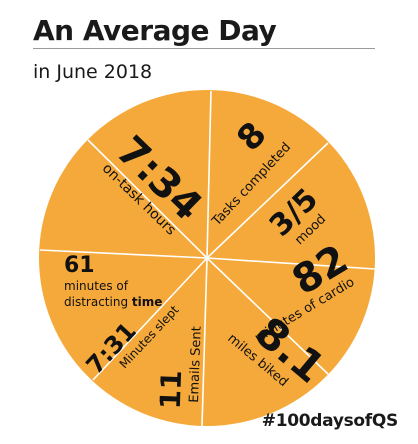 This screenshot has width=418, height=444. What do you see at coordinates (96, 286) in the screenshot?
I see `stat-label-line1: minutes of` at bounding box center [96, 286].